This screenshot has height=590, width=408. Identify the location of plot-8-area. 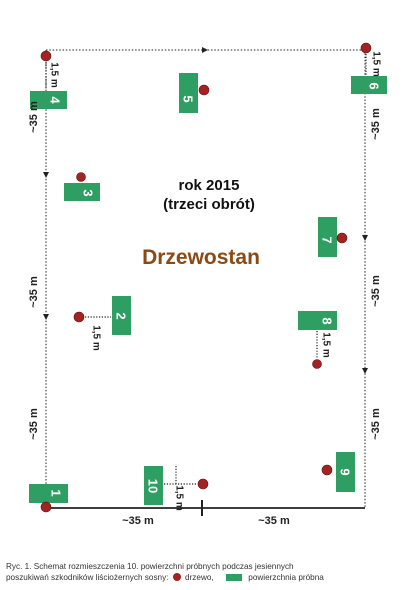
(317, 320).